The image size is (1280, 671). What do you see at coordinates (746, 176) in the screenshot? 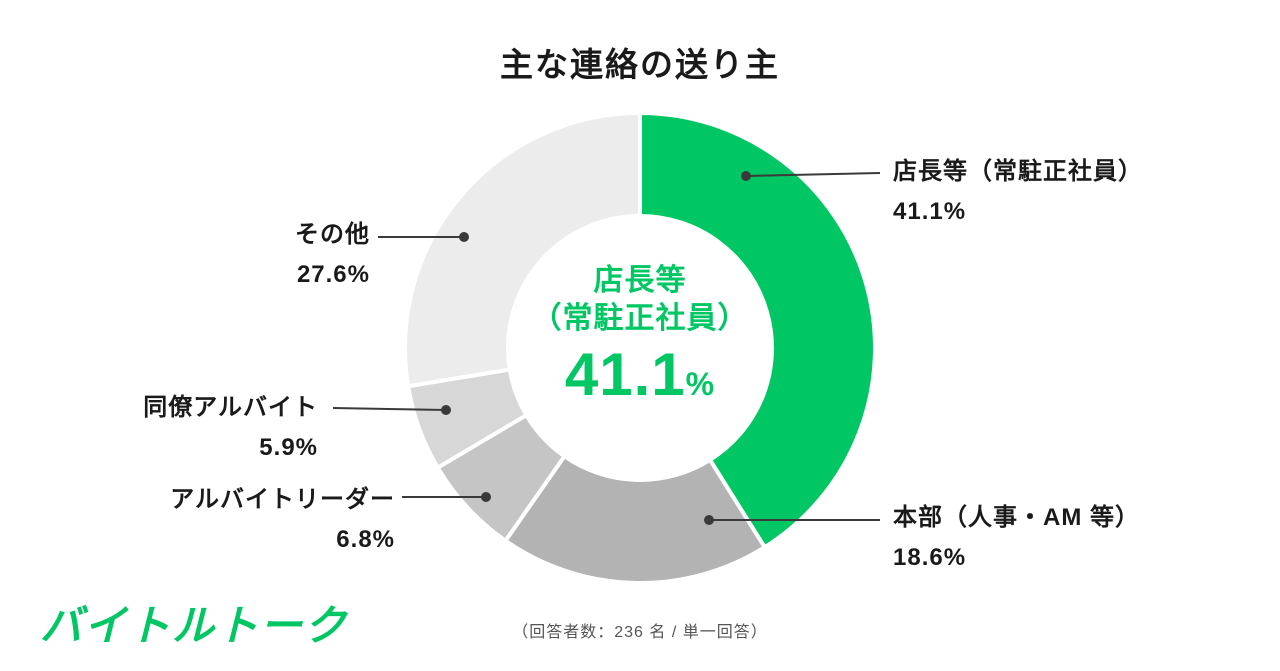
I see `leader-dot-manager` at bounding box center [746, 176].